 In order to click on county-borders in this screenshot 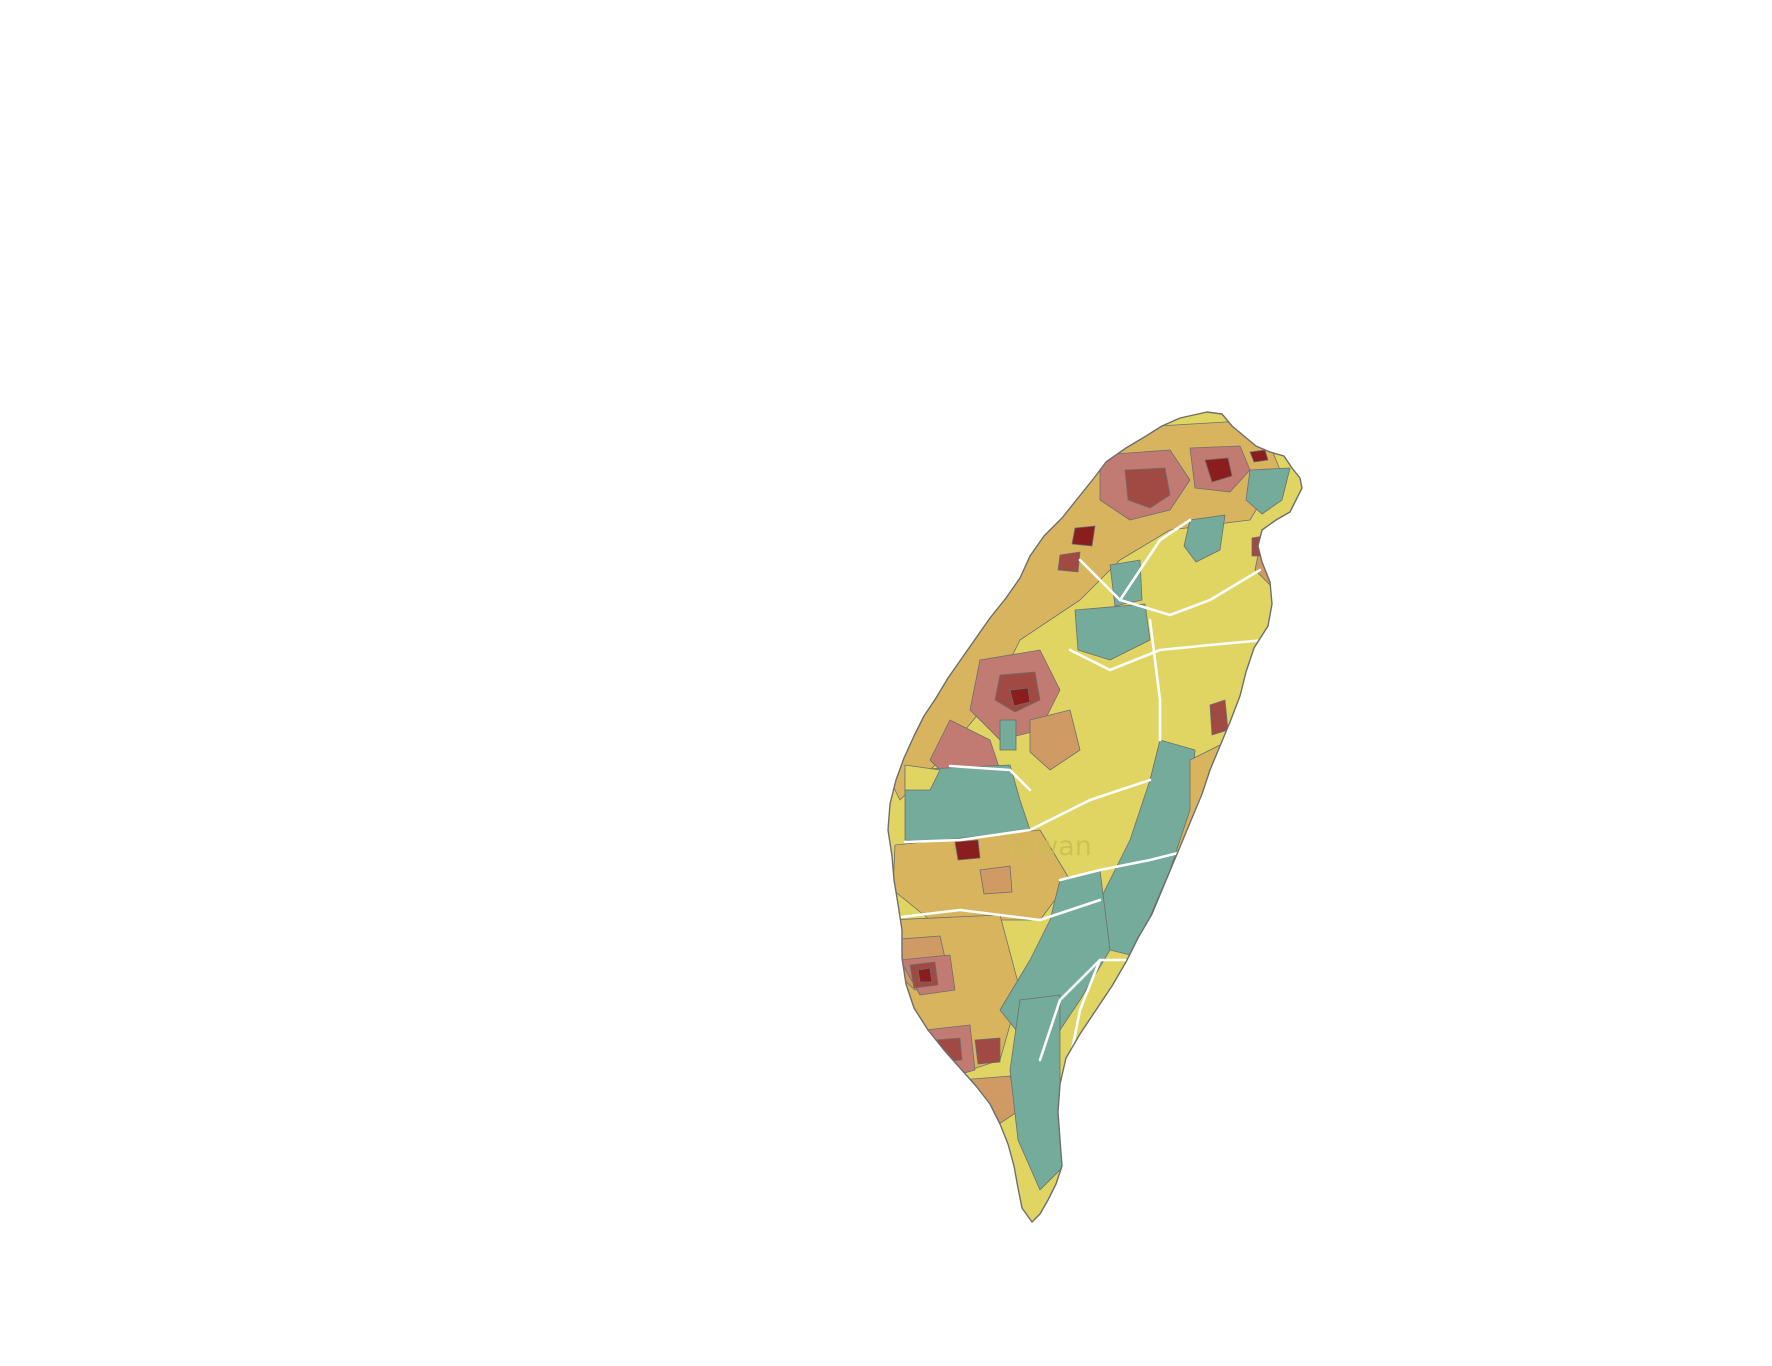, I will do `click(1079, 835)`.